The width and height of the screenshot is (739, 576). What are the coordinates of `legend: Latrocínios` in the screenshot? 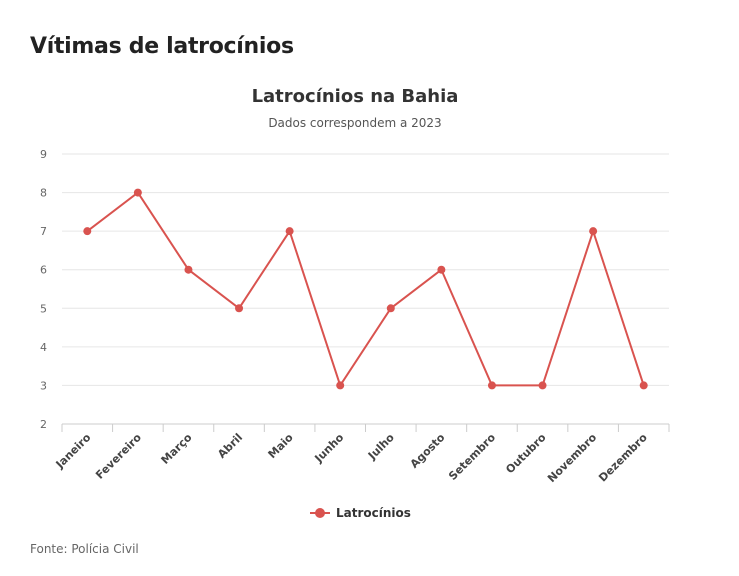 It's located at (360, 513).